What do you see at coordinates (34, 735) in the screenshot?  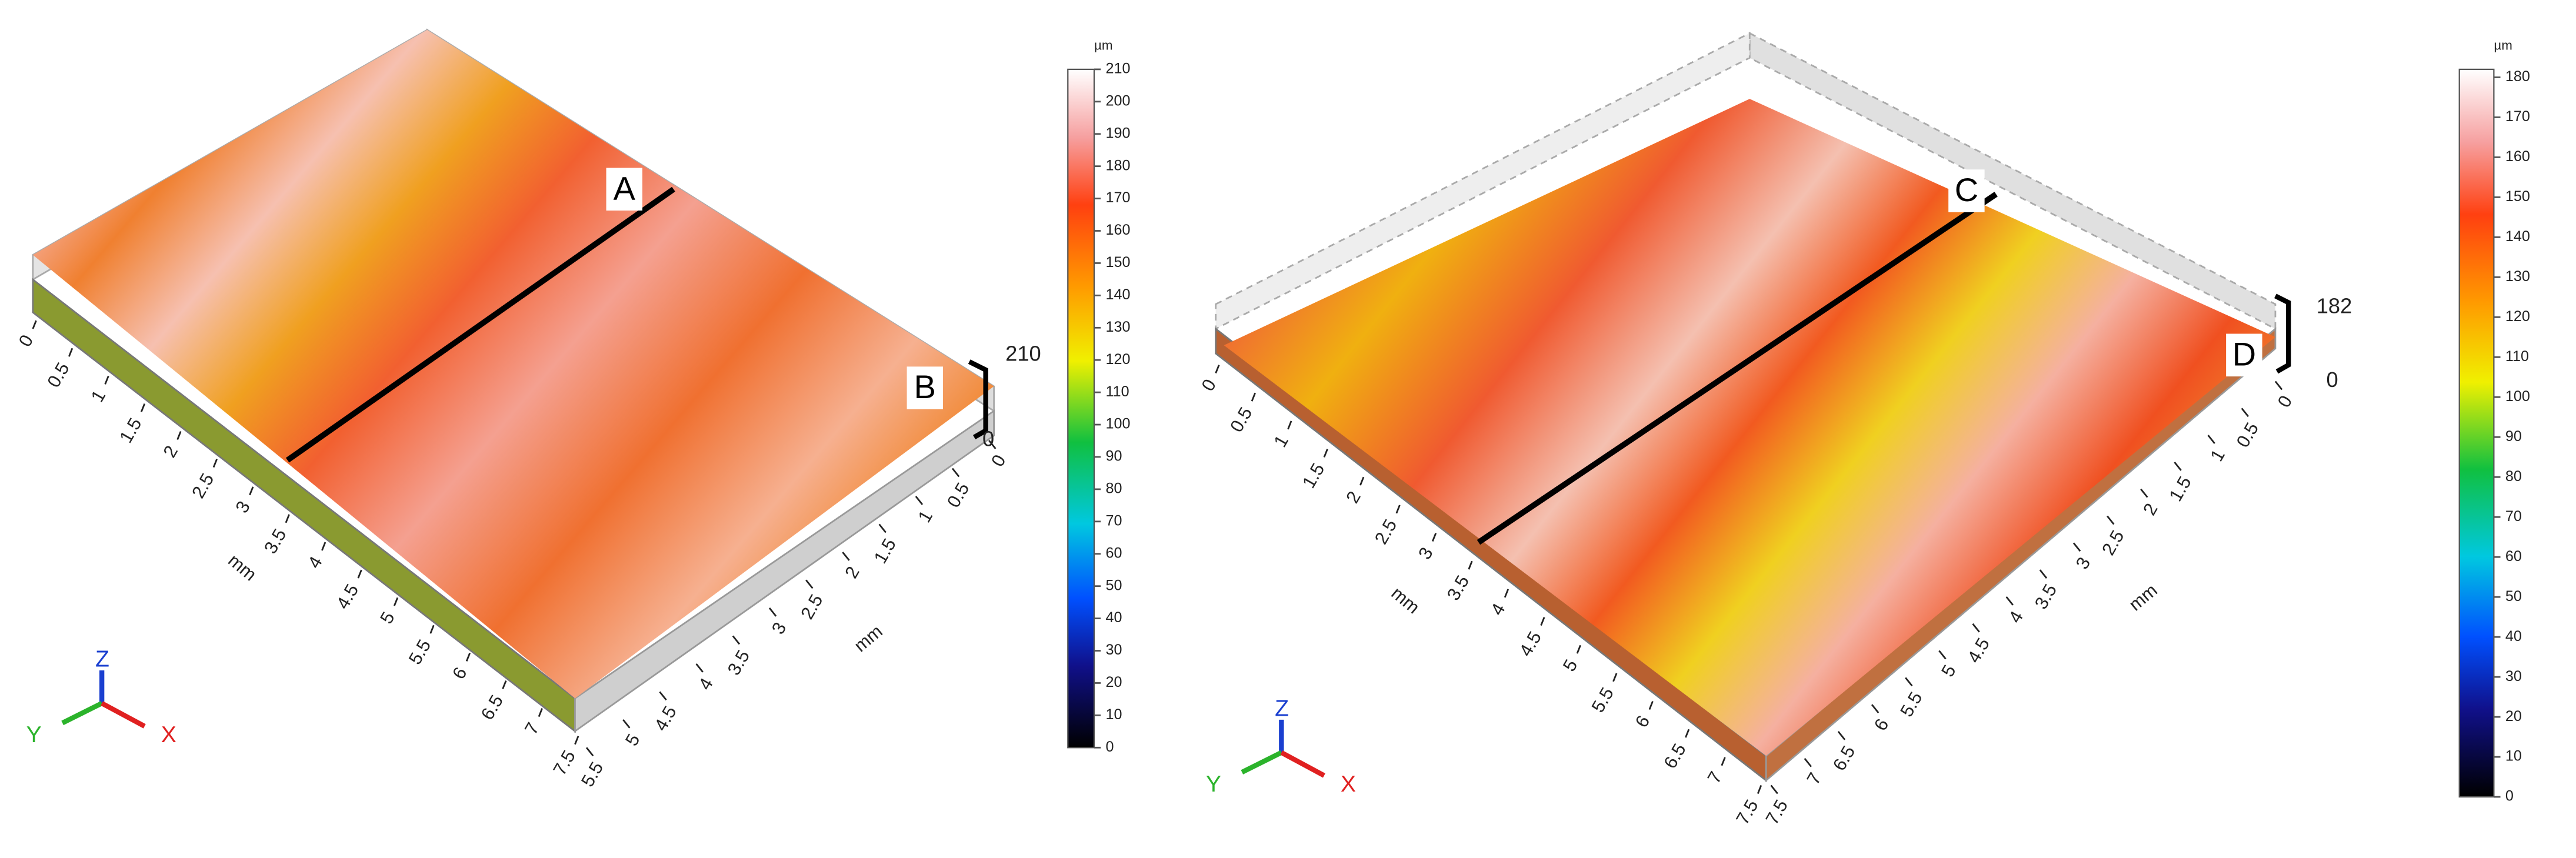 I see `triad-label: Y` at bounding box center [34, 735].